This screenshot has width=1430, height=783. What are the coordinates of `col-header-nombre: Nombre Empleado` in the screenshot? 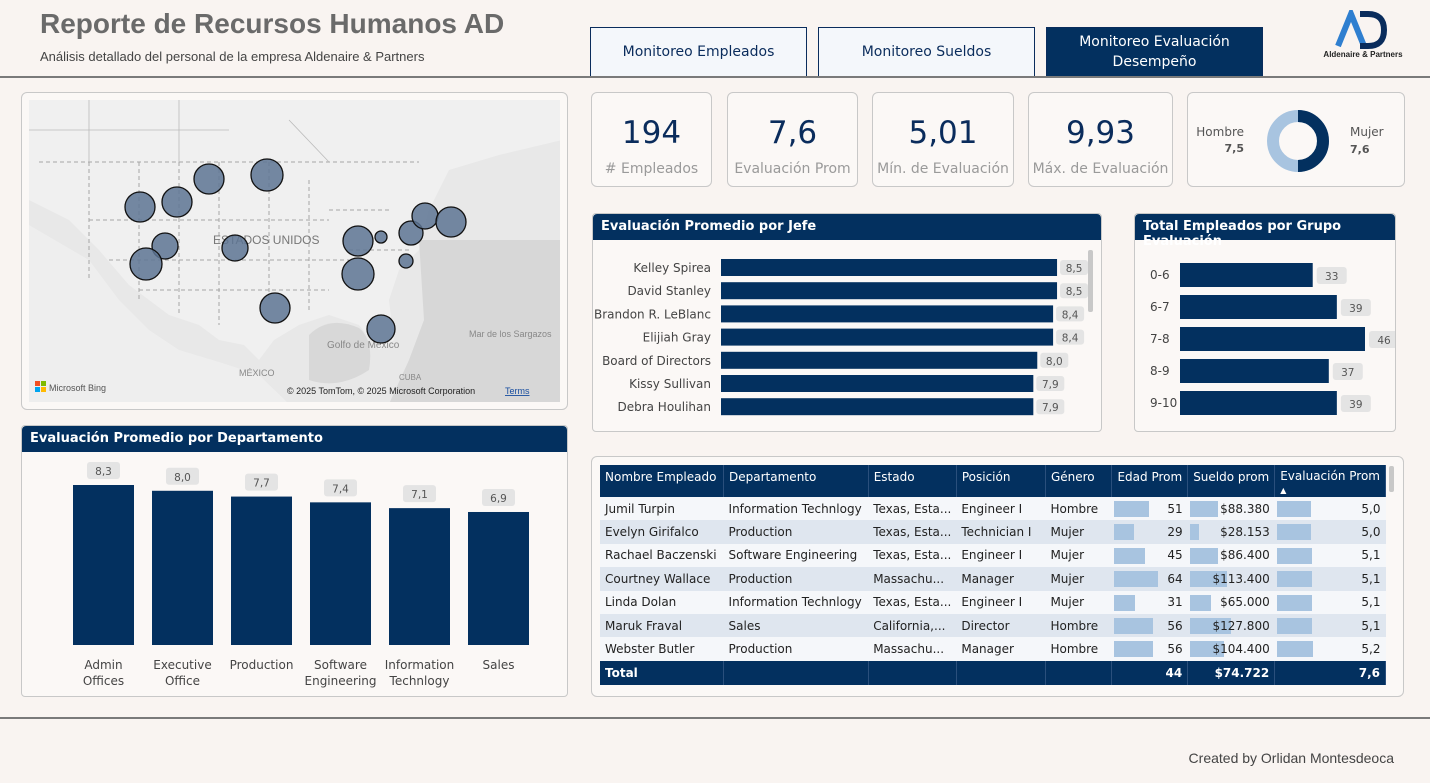 It's located at (662, 481).